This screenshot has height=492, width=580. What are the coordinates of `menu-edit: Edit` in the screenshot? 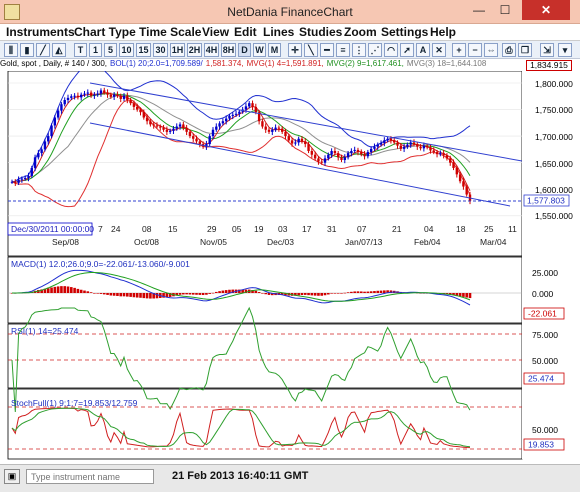 It's located at (245, 32).